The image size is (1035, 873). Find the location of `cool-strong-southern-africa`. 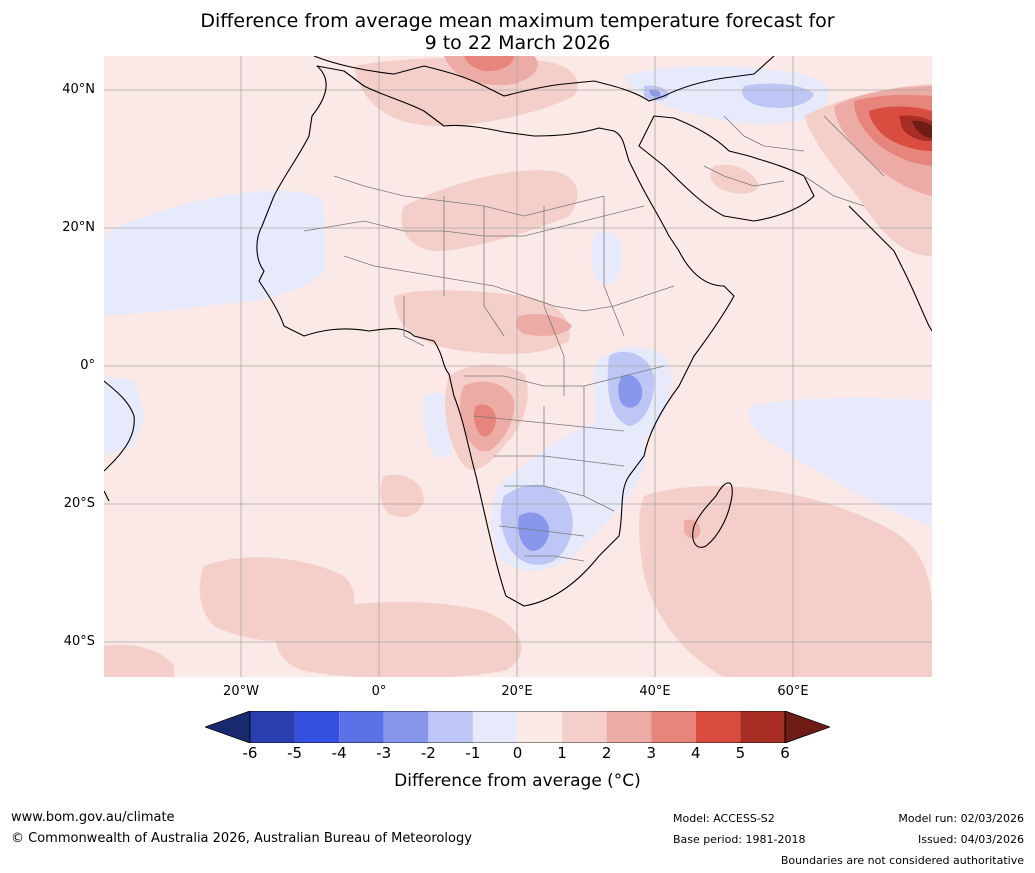

cool-strong-southern-africa is located at coordinates (534, 531).